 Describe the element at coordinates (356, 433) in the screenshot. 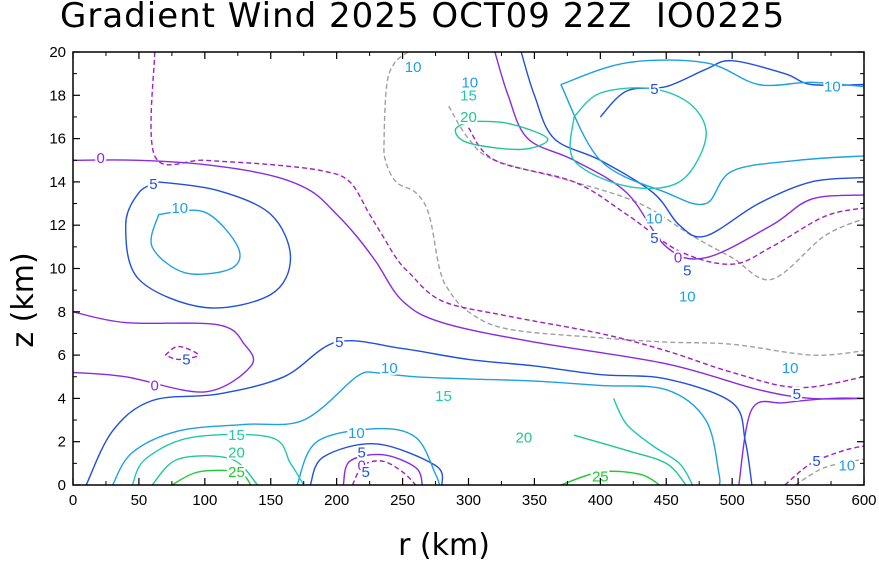

I see `contour-label-22: 10` at that location.